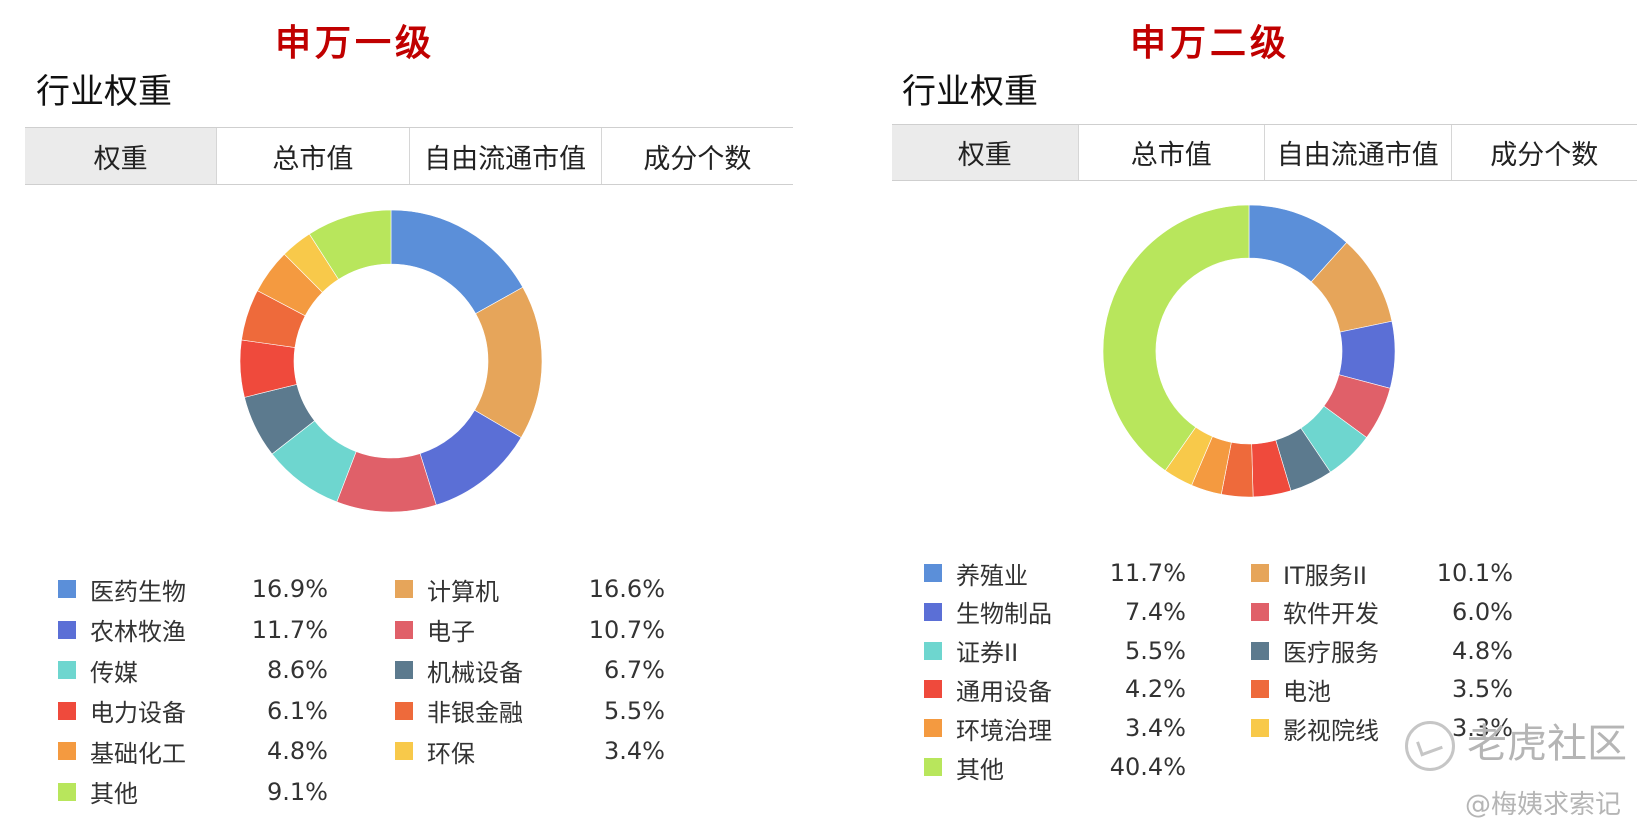  I want to click on legend-item: 机械设备 6.7%, so click(530, 671).